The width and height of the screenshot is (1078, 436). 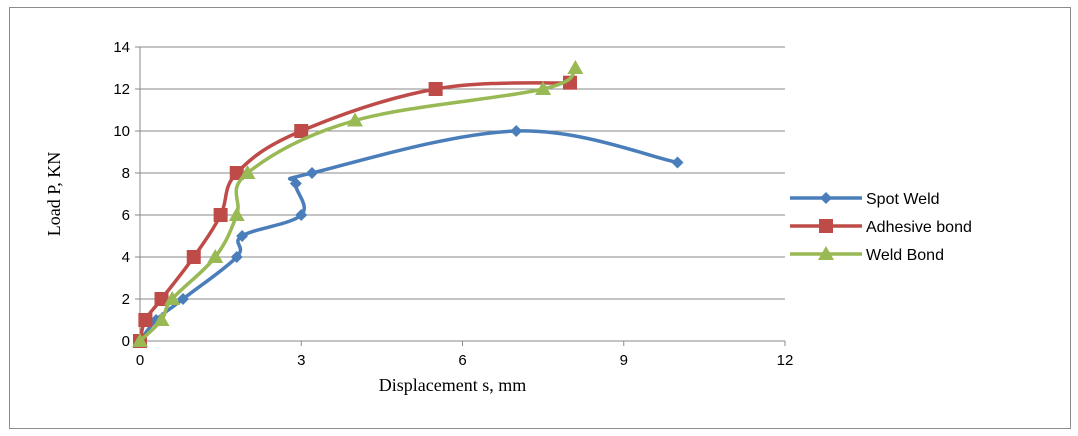 What do you see at coordinates (121, 47) in the screenshot?
I see `y-tick-label: 14` at bounding box center [121, 47].